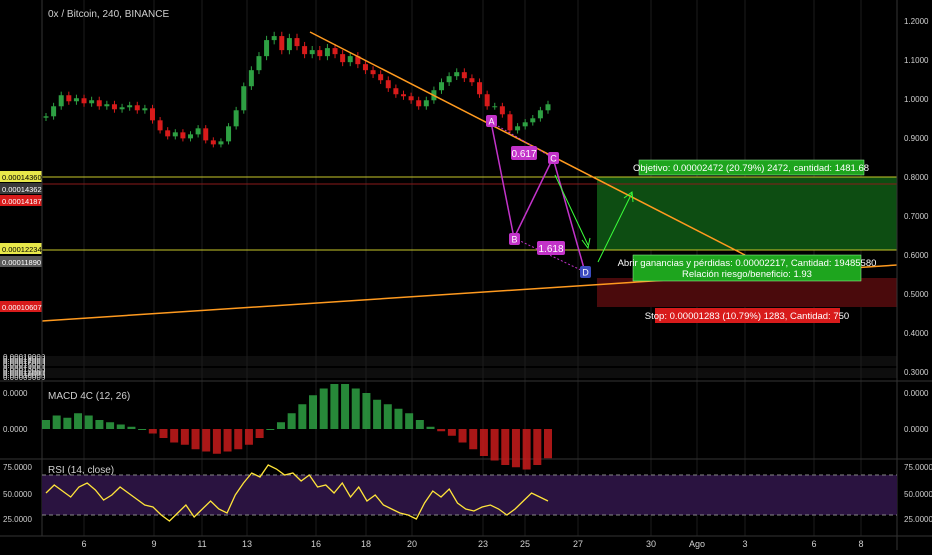 The height and width of the screenshot is (555, 932). What do you see at coordinates (549, 255) in the screenshot?
I see `harmonic-bd` at bounding box center [549, 255].